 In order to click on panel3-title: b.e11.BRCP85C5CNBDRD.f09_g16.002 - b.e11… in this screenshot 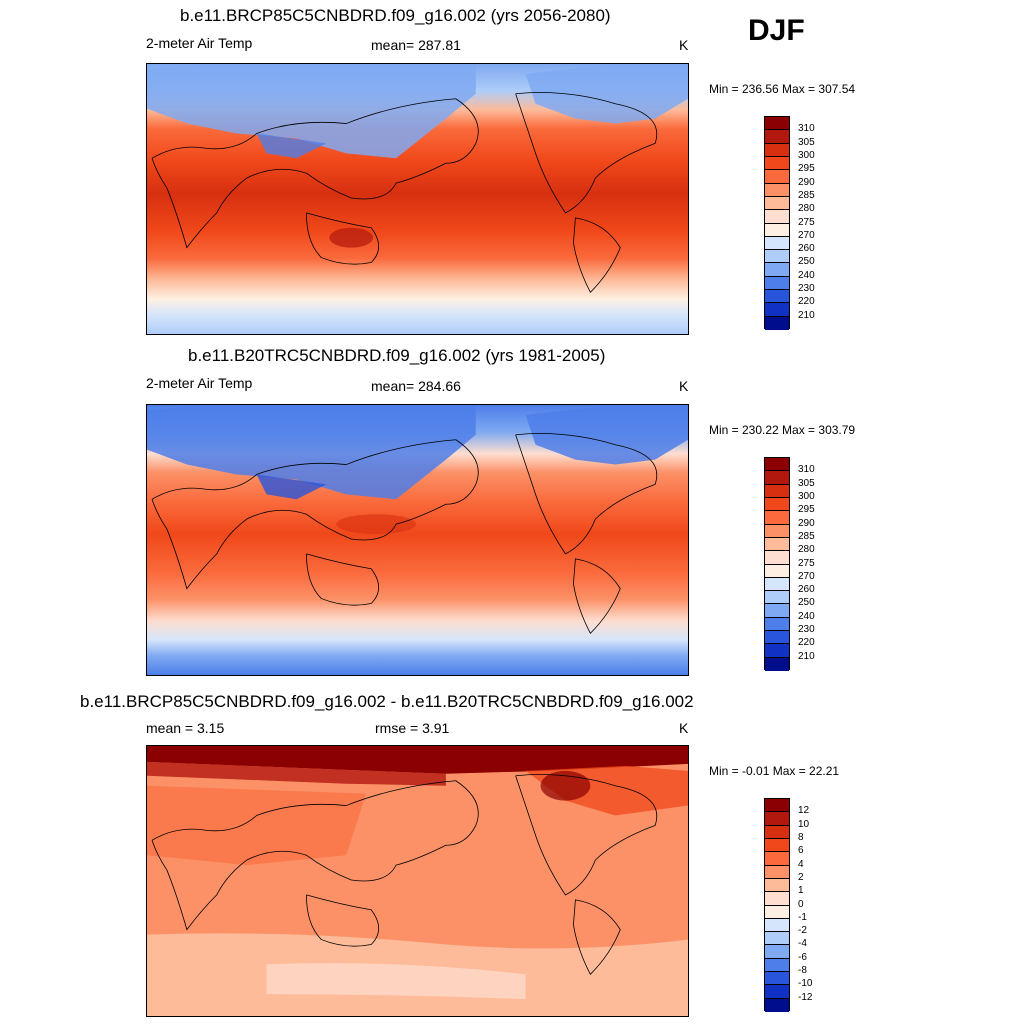, I will do `click(387, 701)`.